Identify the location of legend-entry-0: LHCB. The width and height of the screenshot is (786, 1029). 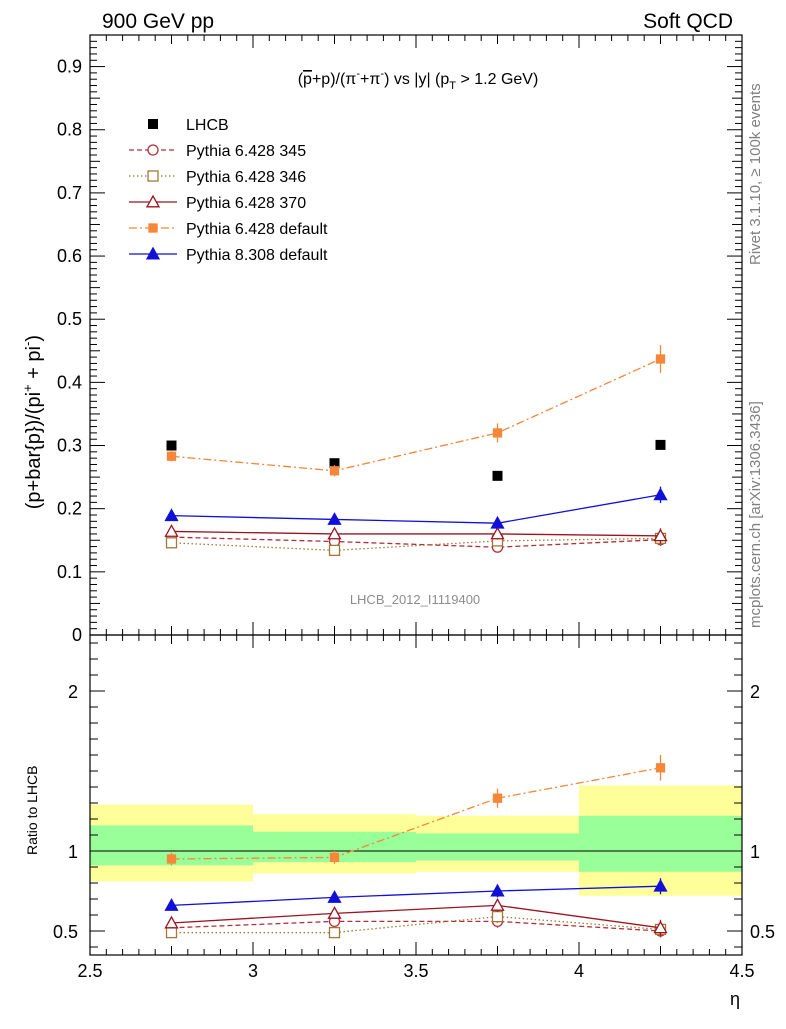
(188, 125).